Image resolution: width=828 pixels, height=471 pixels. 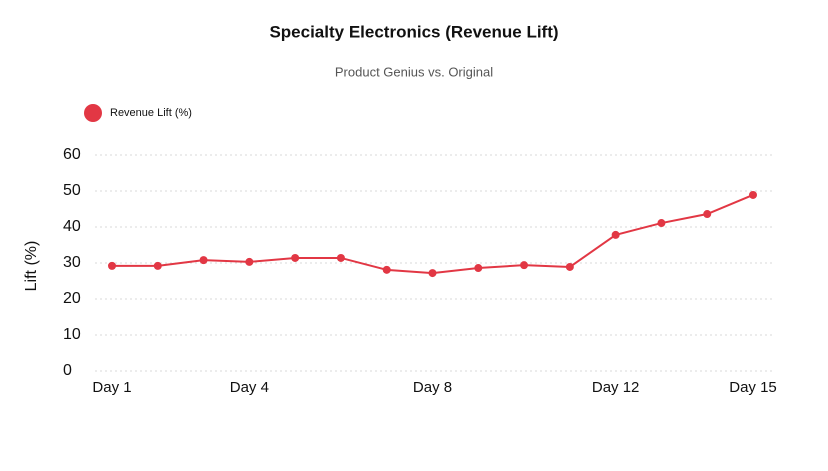 I want to click on x-tick-label: Day 12, so click(x=616, y=387).